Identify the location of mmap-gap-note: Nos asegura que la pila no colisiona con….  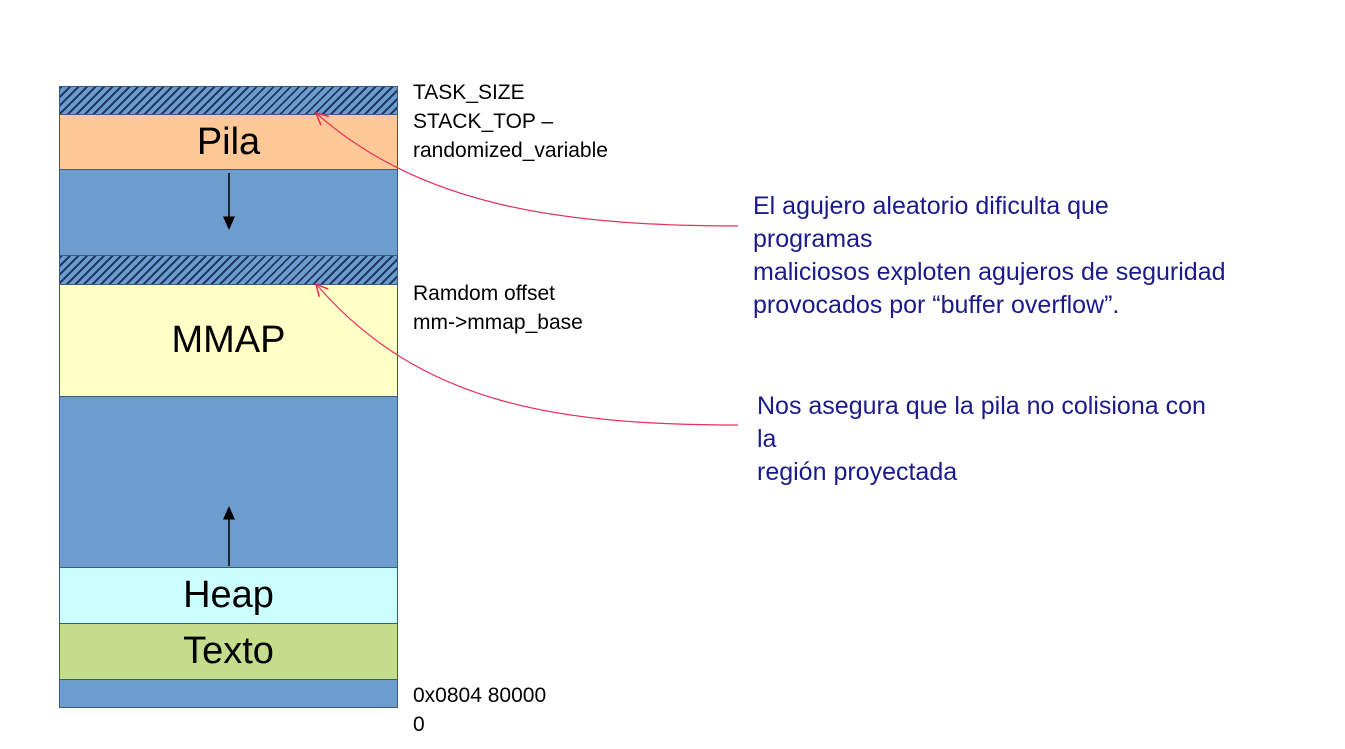
(981, 439).